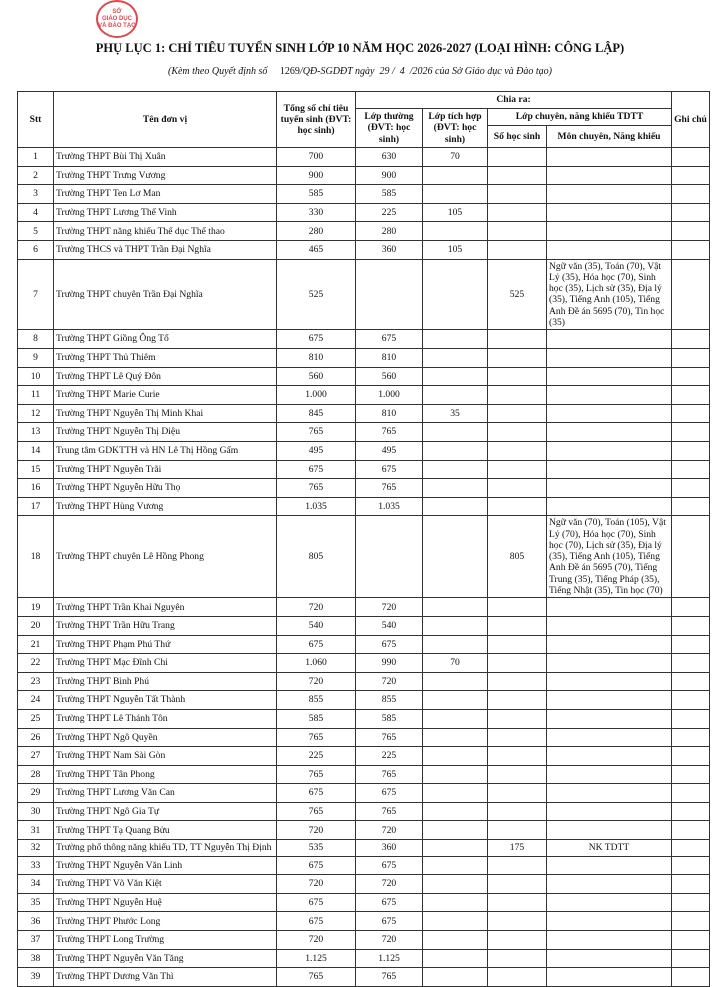 The width and height of the screenshot is (720, 987). I want to click on cell-regular: 495, so click(389, 450).